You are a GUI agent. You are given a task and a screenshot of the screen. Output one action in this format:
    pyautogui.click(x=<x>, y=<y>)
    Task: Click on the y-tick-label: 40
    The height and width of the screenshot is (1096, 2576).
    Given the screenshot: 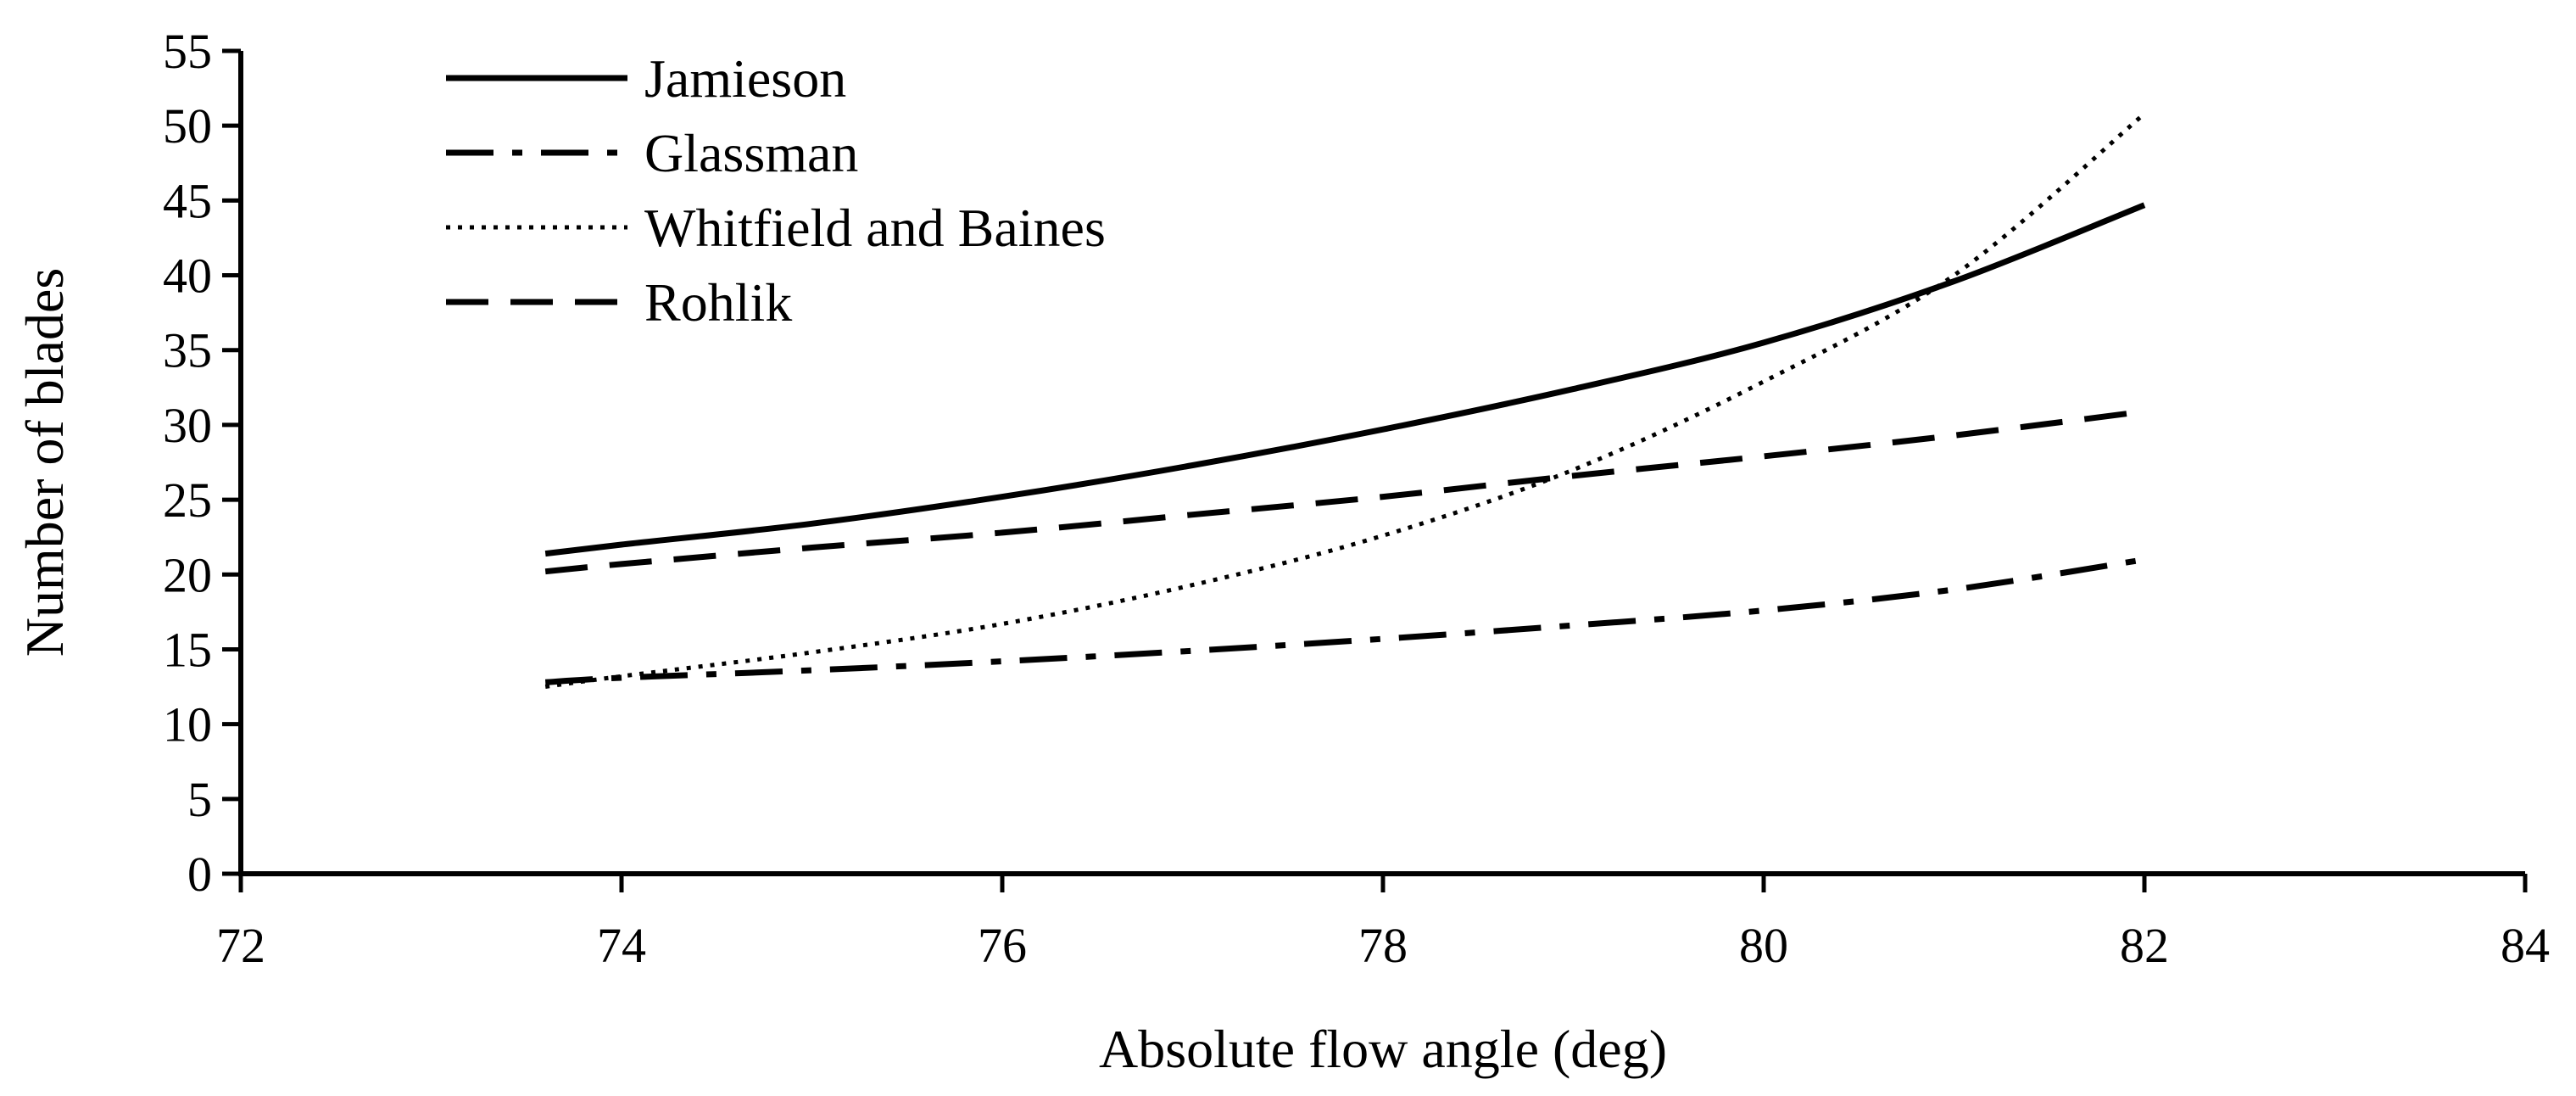 What is the action you would take?
    pyautogui.click(x=187, y=276)
    